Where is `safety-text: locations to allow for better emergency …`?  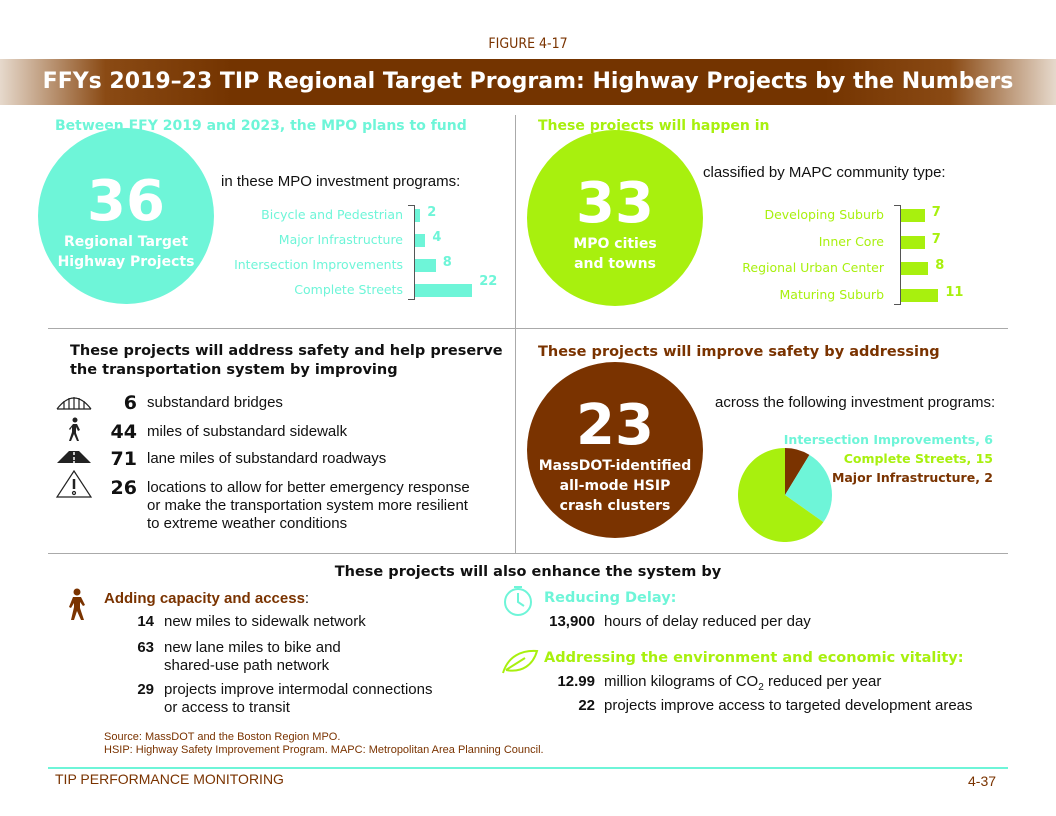 safety-text: locations to allow for better emergency … is located at coordinates (308, 505).